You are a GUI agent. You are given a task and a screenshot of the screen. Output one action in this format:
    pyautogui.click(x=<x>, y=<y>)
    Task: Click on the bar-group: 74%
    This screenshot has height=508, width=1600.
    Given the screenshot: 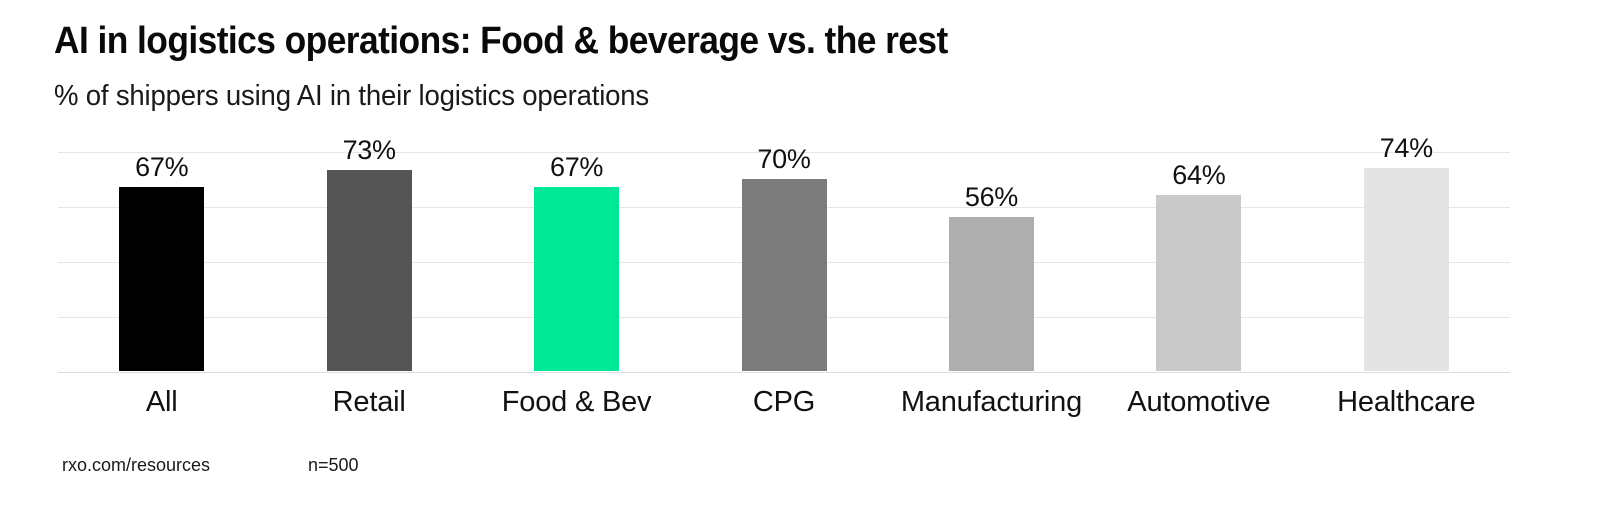 What is the action you would take?
    pyautogui.click(x=1406, y=252)
    